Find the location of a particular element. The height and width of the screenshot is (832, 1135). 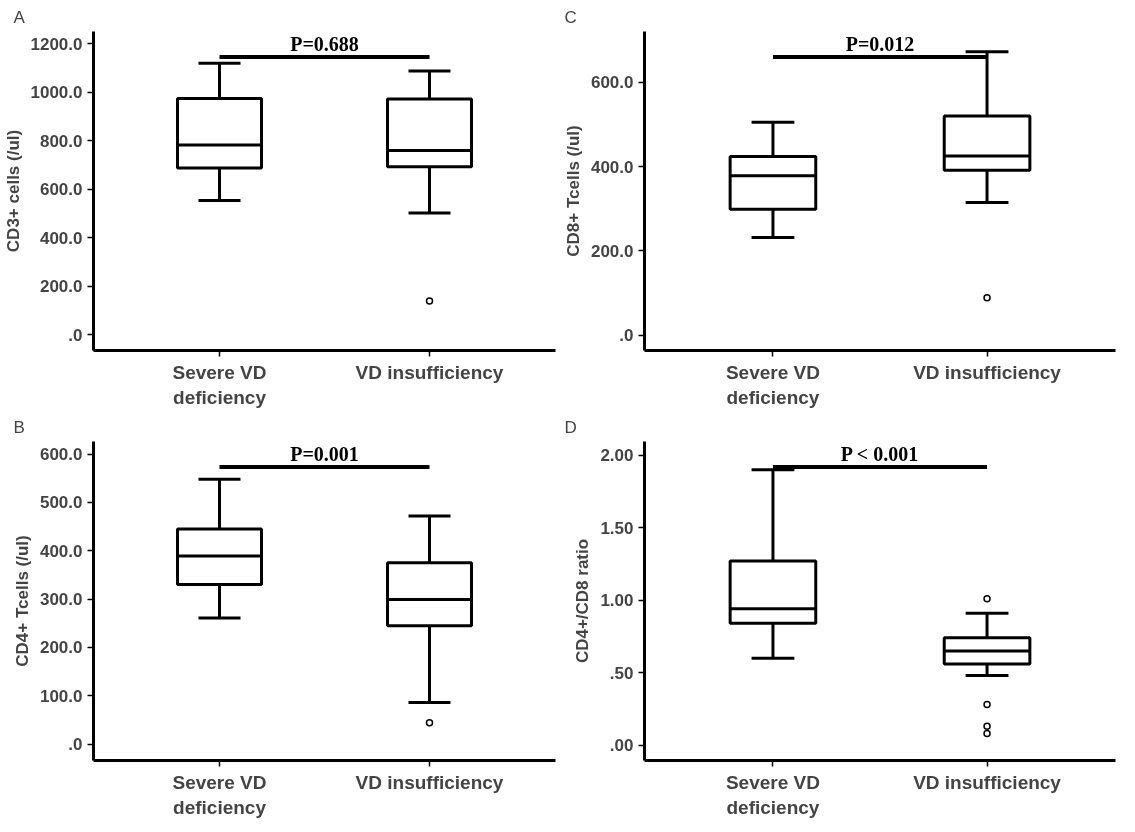

y-tick-label: .00 is located at coordinates (621, 746).